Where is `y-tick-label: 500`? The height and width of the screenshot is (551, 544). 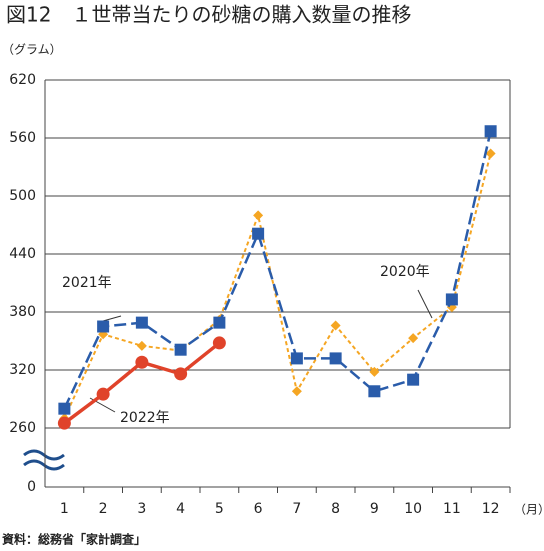 y-tick-label: 500 is located at coordinates (22, 196).